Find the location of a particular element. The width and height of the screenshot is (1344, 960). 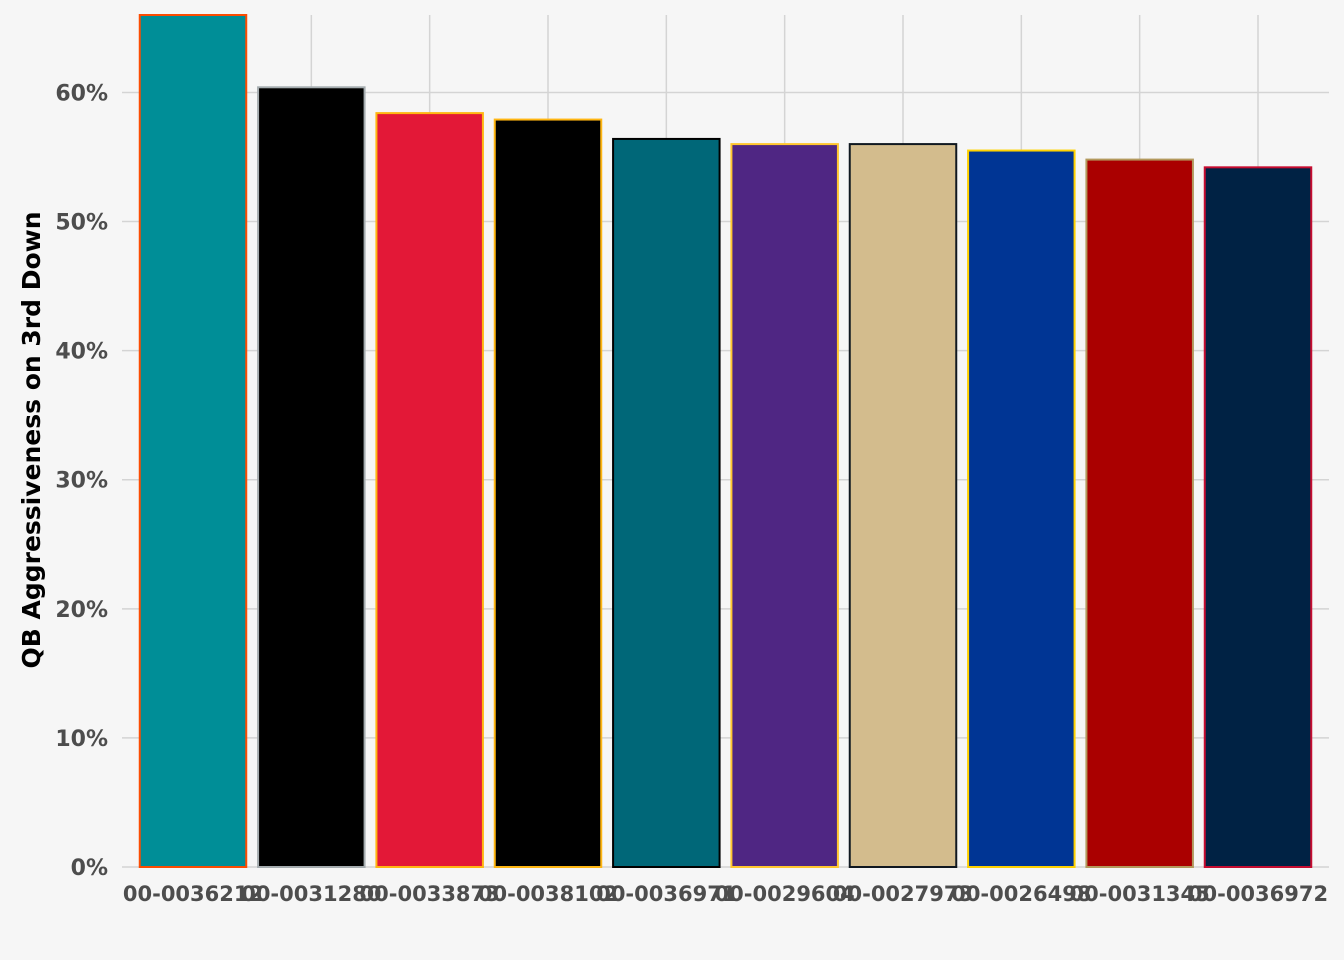

x-tick-label: 00-0038102 is located at coordinates (548, 894).